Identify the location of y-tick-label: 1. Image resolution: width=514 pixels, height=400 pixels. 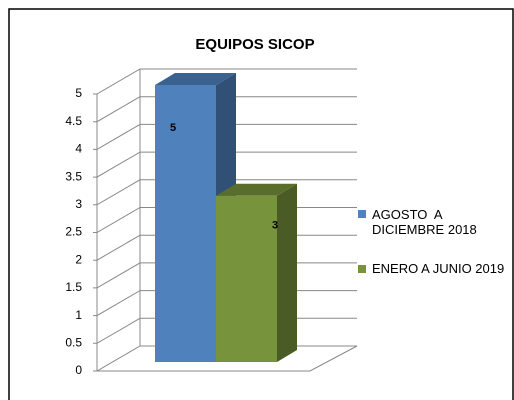
(78, 315).